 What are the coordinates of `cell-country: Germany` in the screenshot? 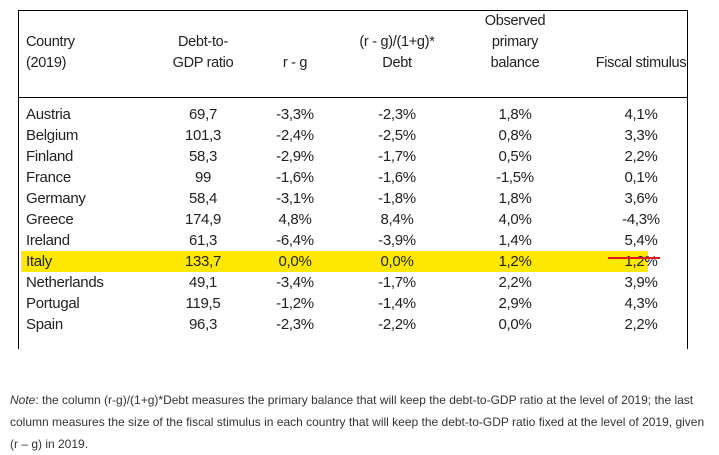 It's located at (56, 198).